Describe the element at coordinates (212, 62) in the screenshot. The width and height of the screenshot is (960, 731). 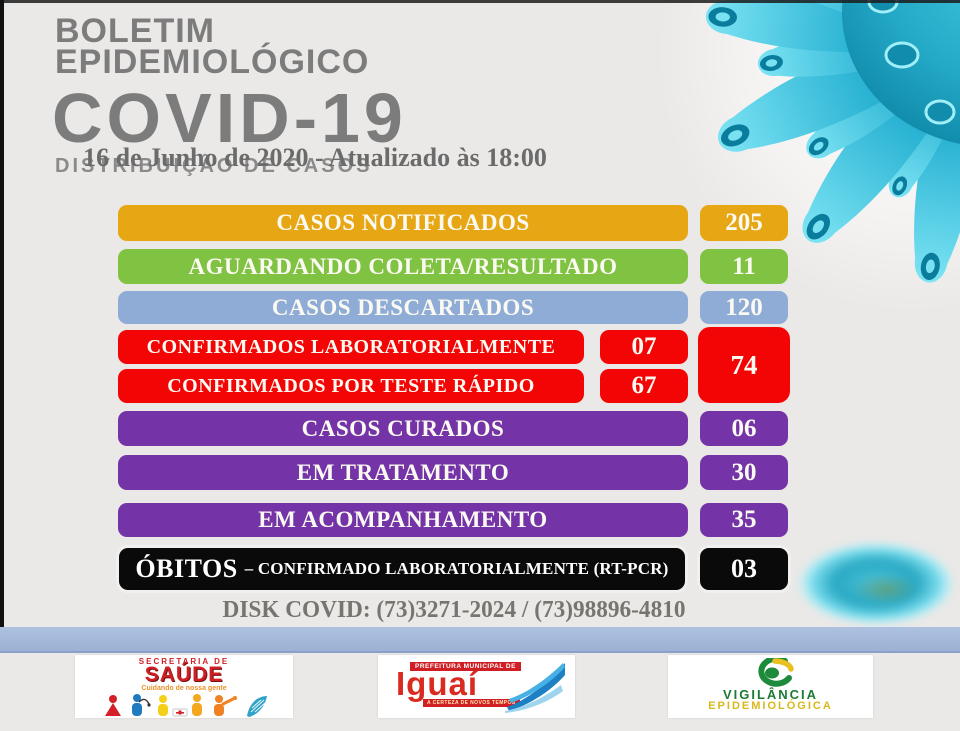
I see `title-line-2: EPIDEMIOLÓGICO` at that location.